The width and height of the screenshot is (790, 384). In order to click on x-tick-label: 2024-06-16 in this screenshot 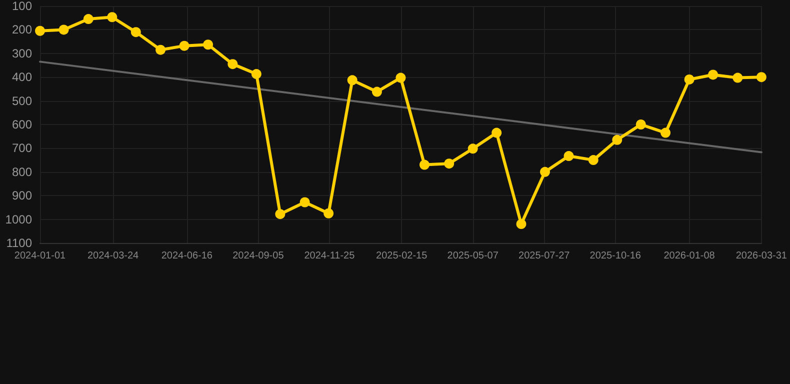, I will do `click(187, 256)`.